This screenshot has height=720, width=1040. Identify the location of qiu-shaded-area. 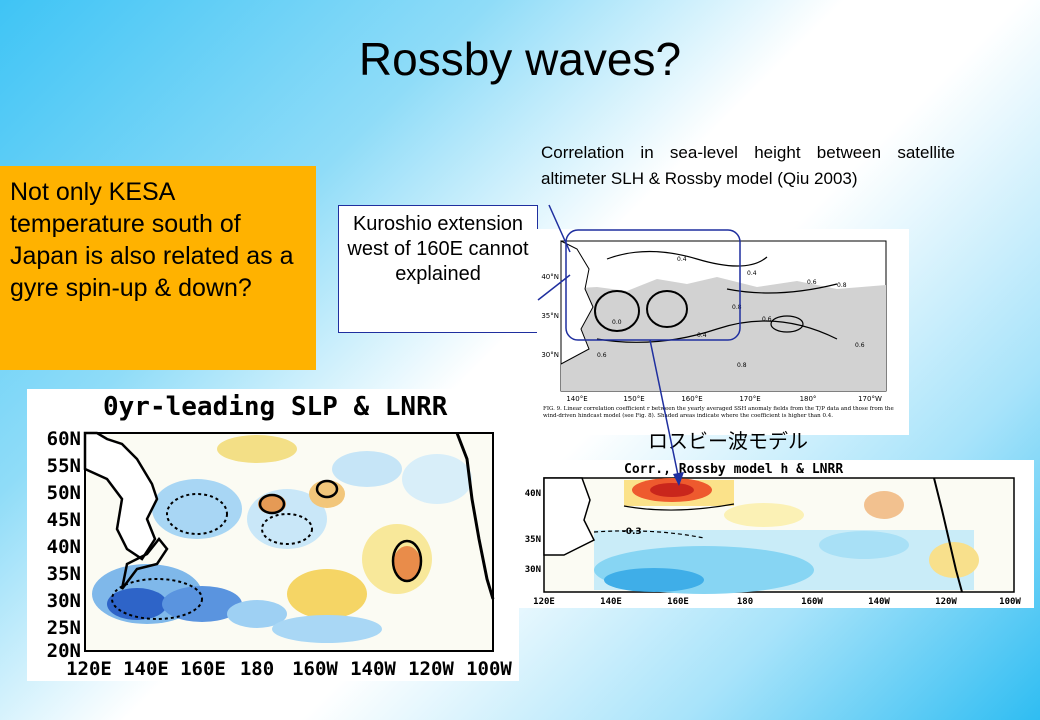
(723, 334).